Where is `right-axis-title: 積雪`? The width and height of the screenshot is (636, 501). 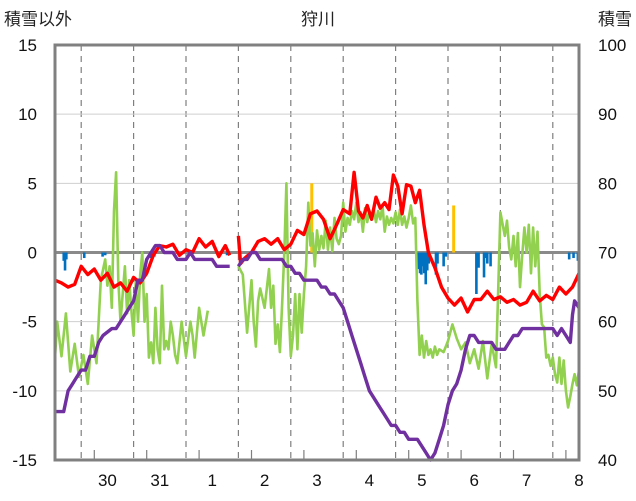 right-axis-title: 積雪 is located at coordinates (615, 20).